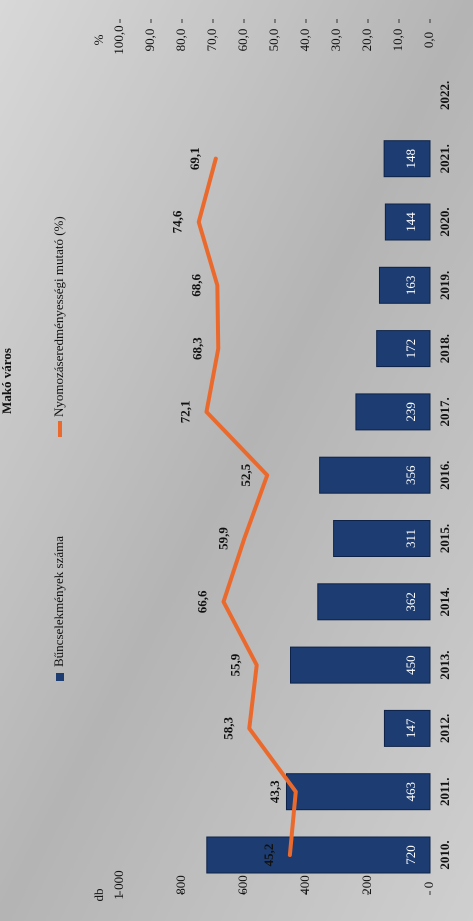 The image size is (473, 921). Describe the element at coordinates (180, 40) in the screenshot. I see `y2-tick-label: 80,0` at that location.